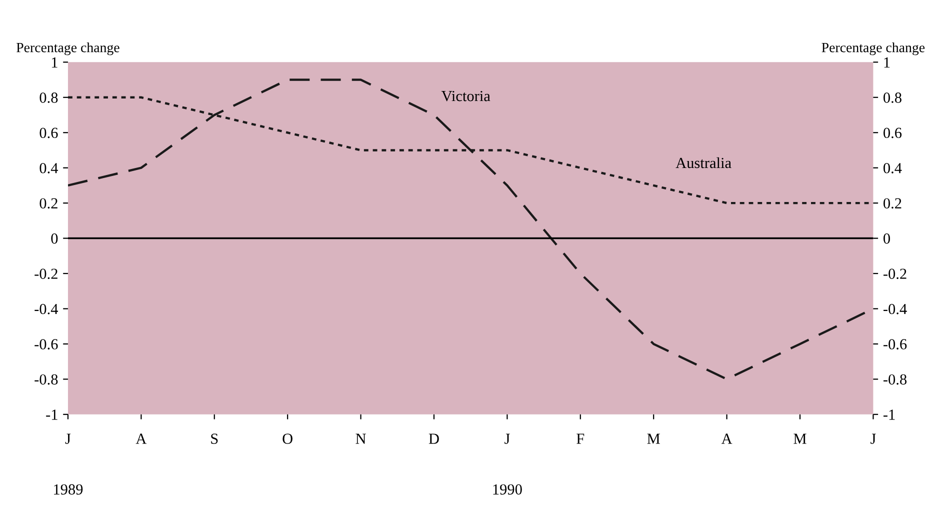  Describe the element at coordinates (873, 49) in the screenshot. I see `y2-axis-title: Percentage change` at that location.